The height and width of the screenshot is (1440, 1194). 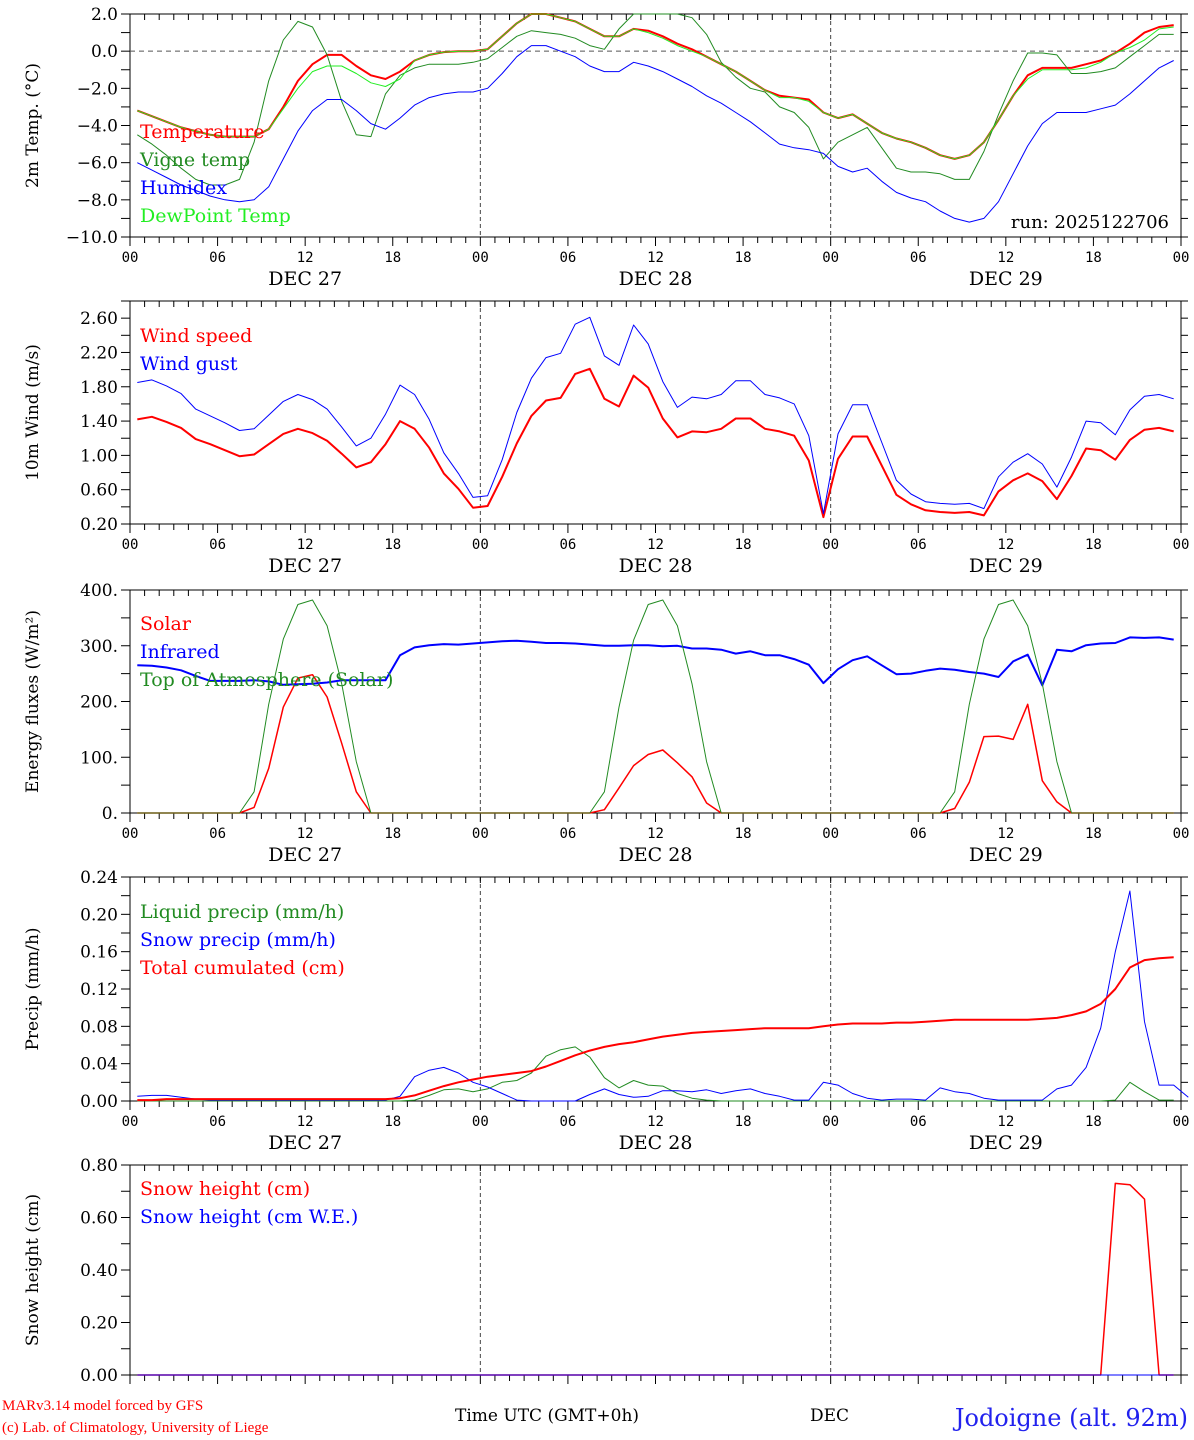 I want to click on energy-legend-item: Top of Atmosphere (Solar), so click(x=266, y=680).